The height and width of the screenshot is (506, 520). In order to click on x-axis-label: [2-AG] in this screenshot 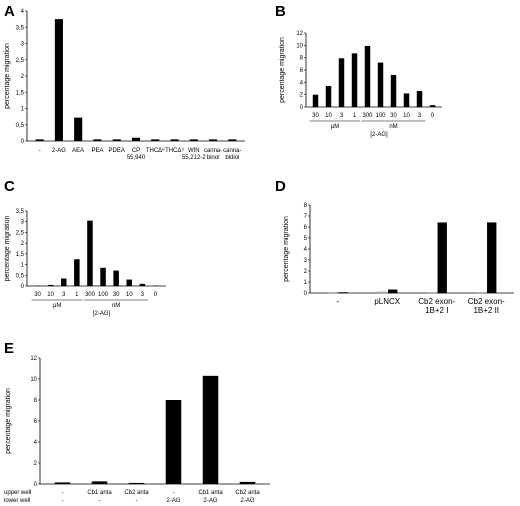, I will do `click(379, 135)`.